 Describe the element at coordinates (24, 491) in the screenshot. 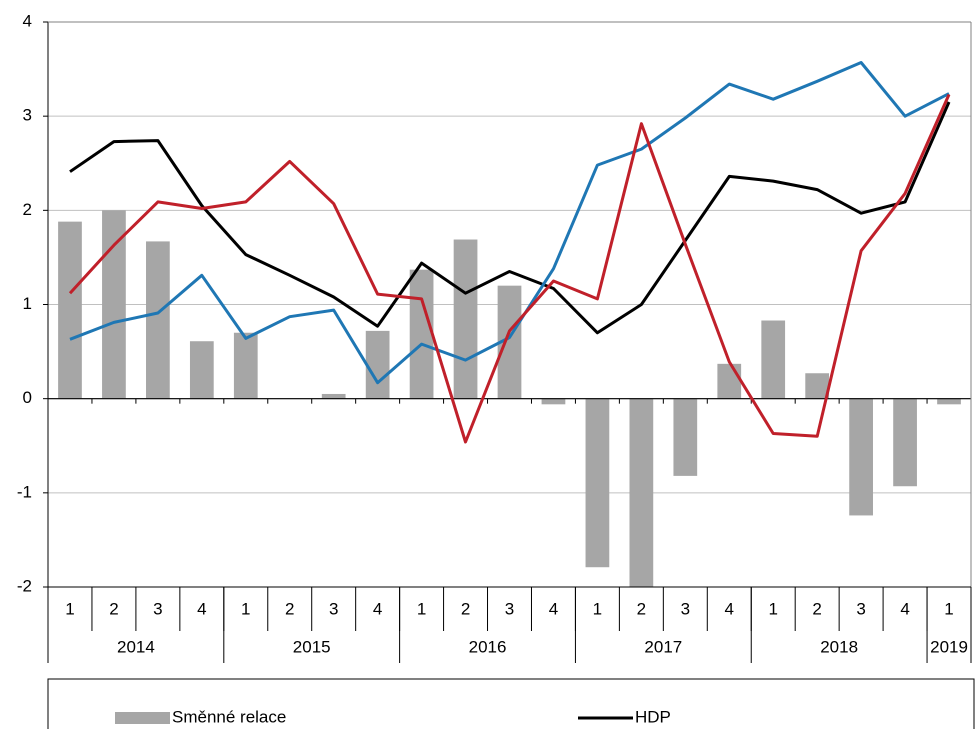

I see `y-tick-label: -1` at that location.